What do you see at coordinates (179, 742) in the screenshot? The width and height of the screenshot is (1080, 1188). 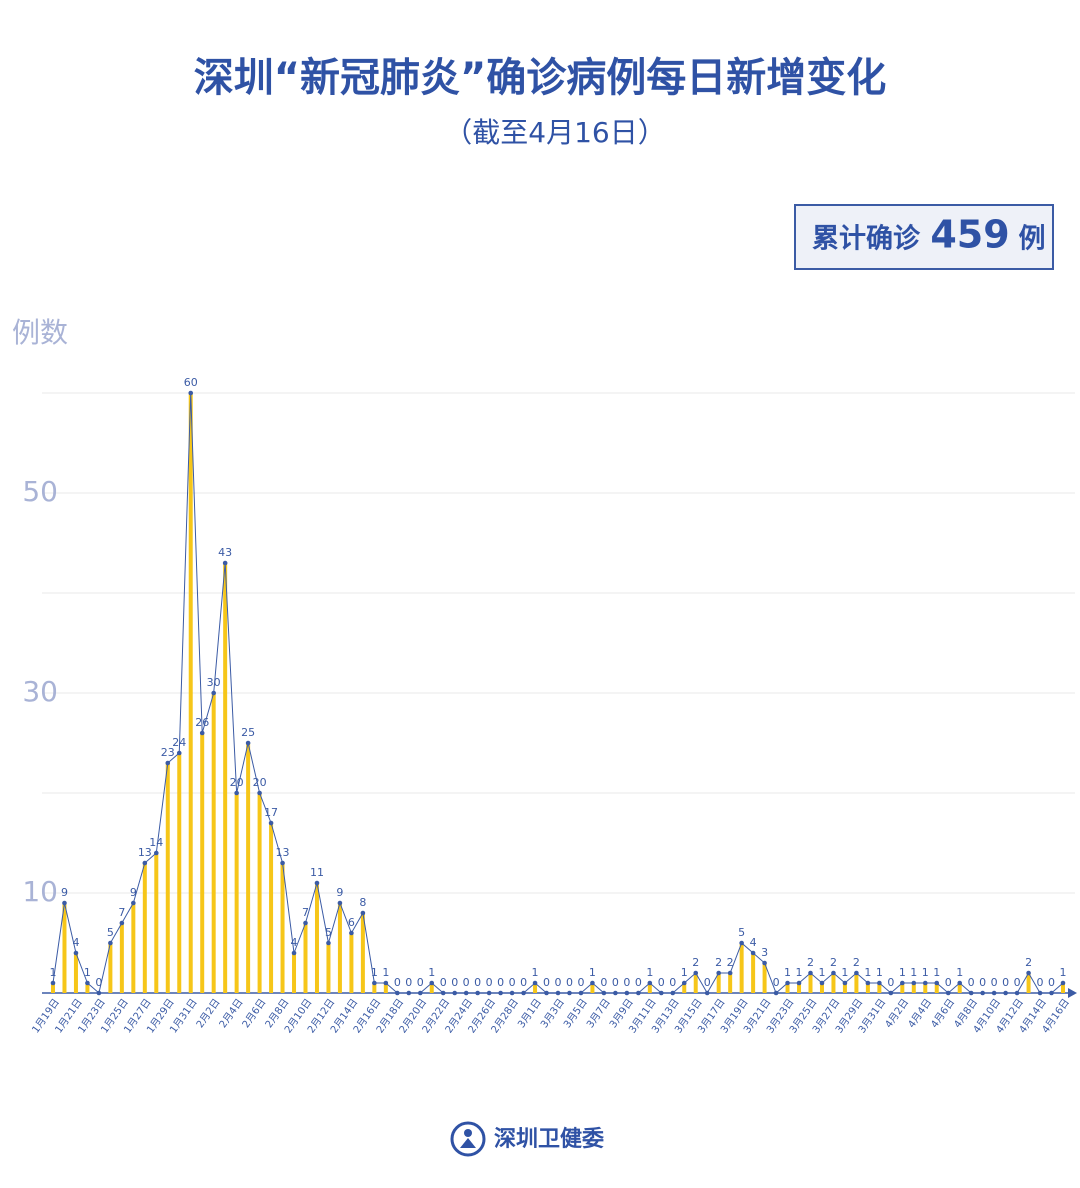 I see `data-label: 24` at bounding box center [179, 742].